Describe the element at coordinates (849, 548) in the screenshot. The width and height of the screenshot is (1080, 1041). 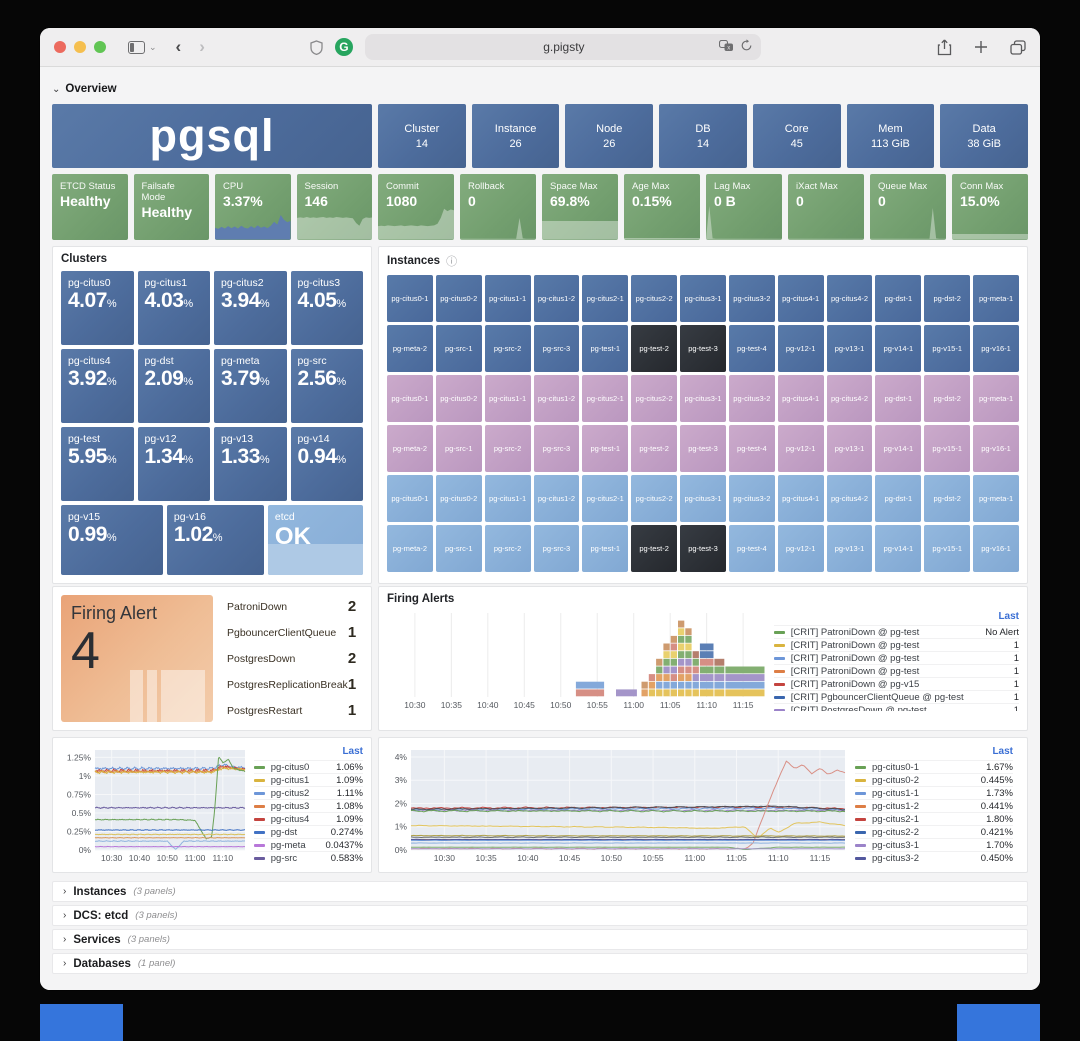
I see `instance-tile: pg-v13-1` at that location.